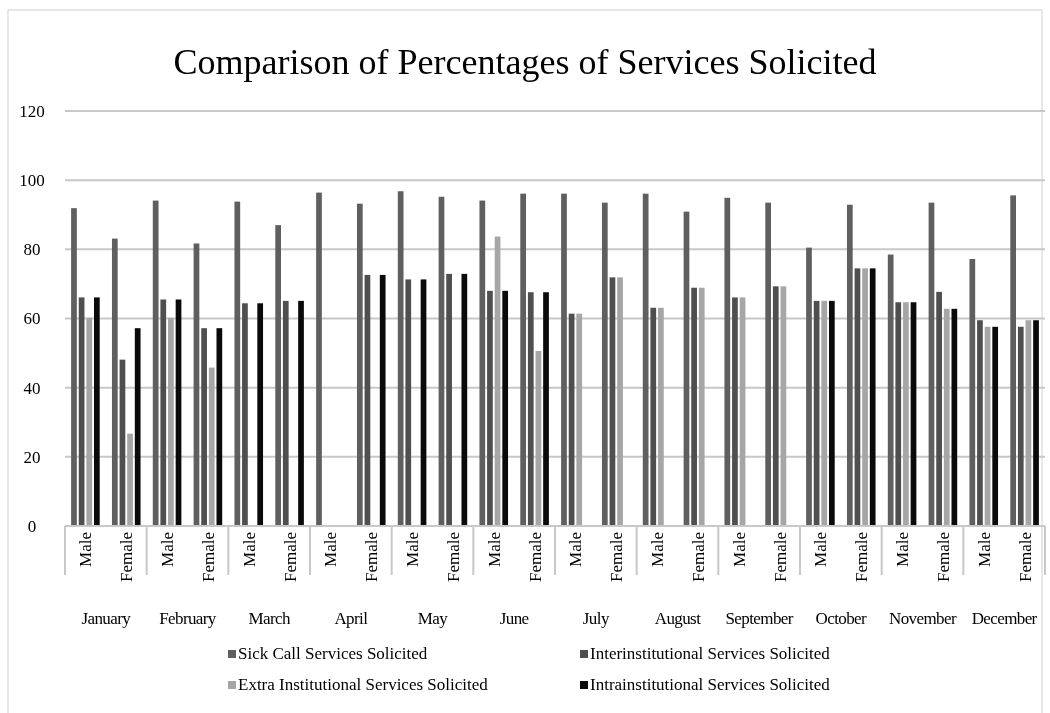 The image size is (1050, 713). What do you see at coordinates (106, 618) in the screenshot?
I see `text: January` at bounding box center [106, 618].